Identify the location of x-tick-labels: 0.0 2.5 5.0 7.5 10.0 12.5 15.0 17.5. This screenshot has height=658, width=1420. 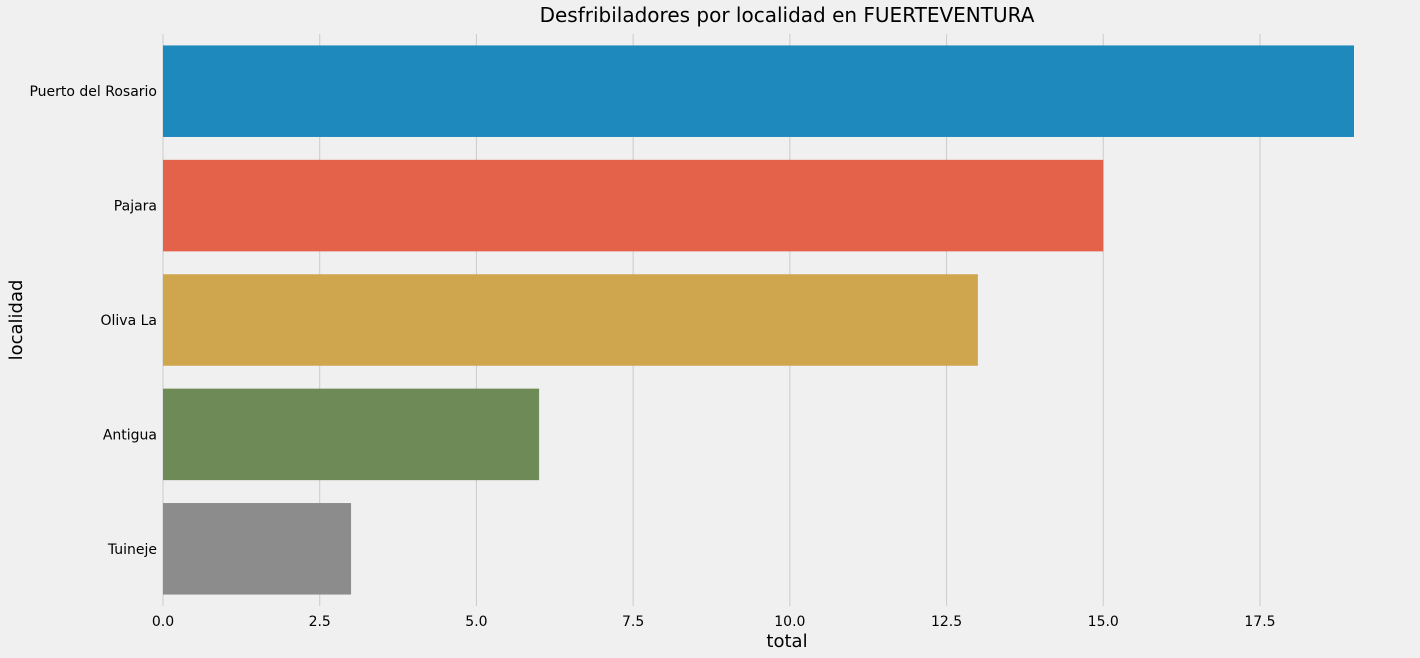
(714, 622).